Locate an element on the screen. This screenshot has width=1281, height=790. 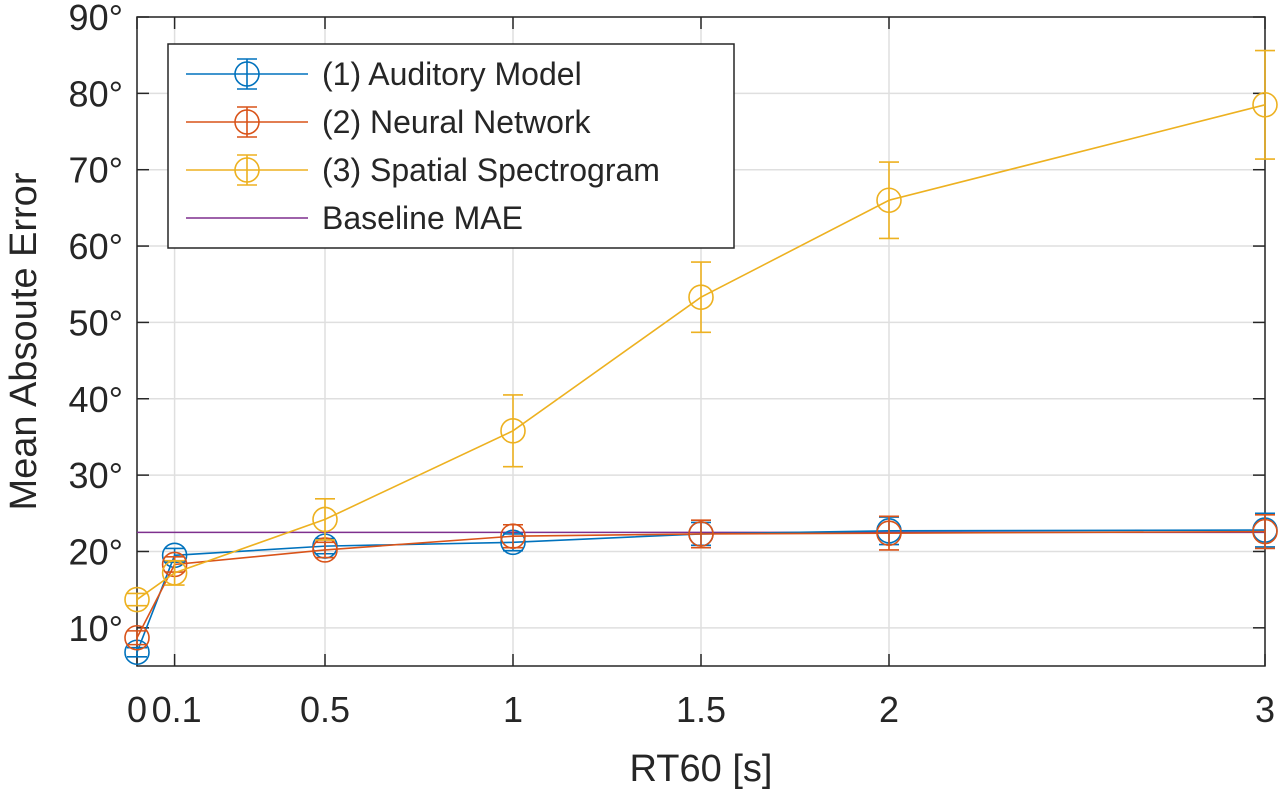
x-tick-label: 1.5 is located at coordinates (701, 709).